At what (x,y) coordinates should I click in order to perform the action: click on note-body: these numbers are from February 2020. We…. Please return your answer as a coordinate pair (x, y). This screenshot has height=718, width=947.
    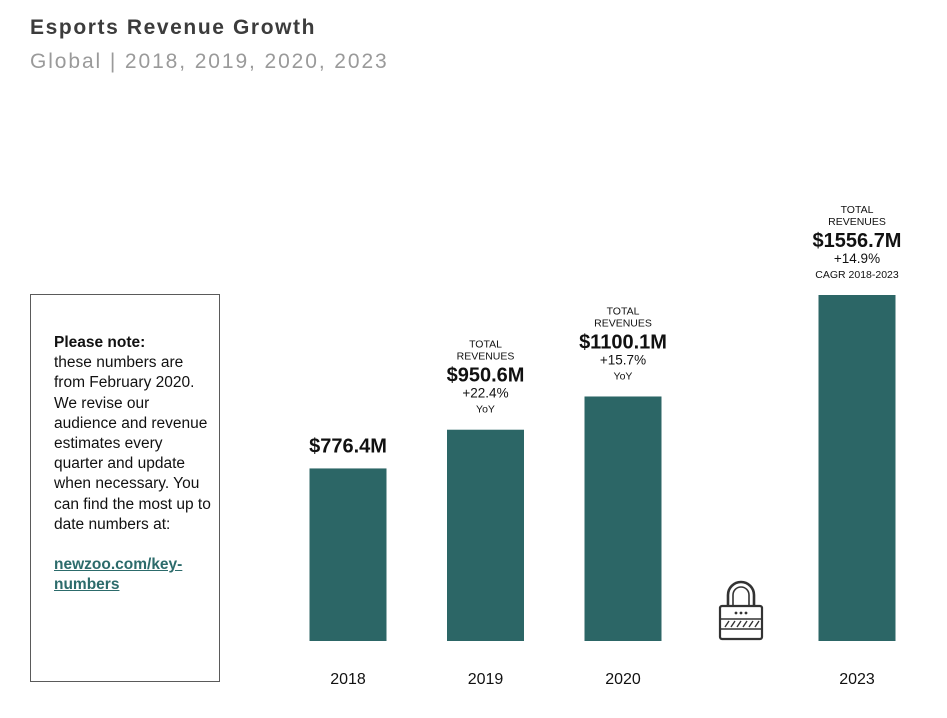
    Looking at the image, I should click on (132, 443).